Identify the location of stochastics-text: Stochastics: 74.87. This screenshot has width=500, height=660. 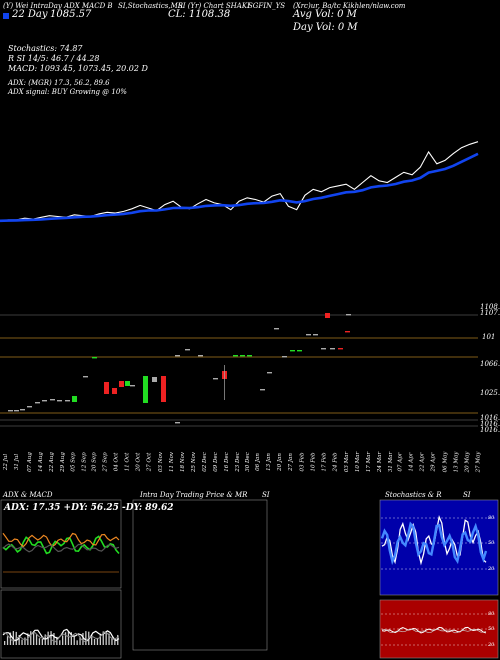
(45, 48).